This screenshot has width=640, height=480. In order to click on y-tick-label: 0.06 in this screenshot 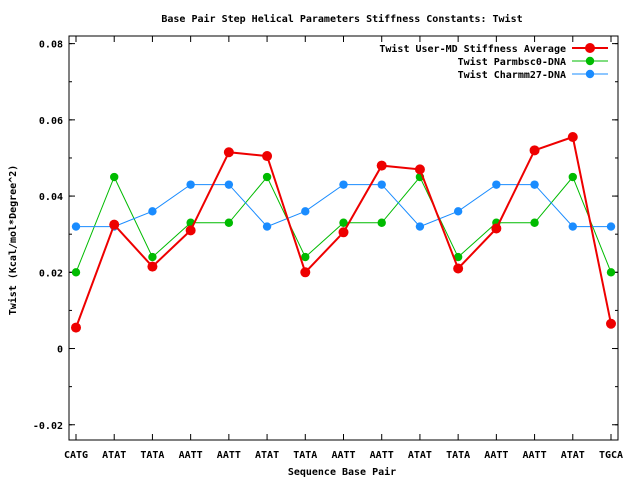, I will do `click(51, 121)`.